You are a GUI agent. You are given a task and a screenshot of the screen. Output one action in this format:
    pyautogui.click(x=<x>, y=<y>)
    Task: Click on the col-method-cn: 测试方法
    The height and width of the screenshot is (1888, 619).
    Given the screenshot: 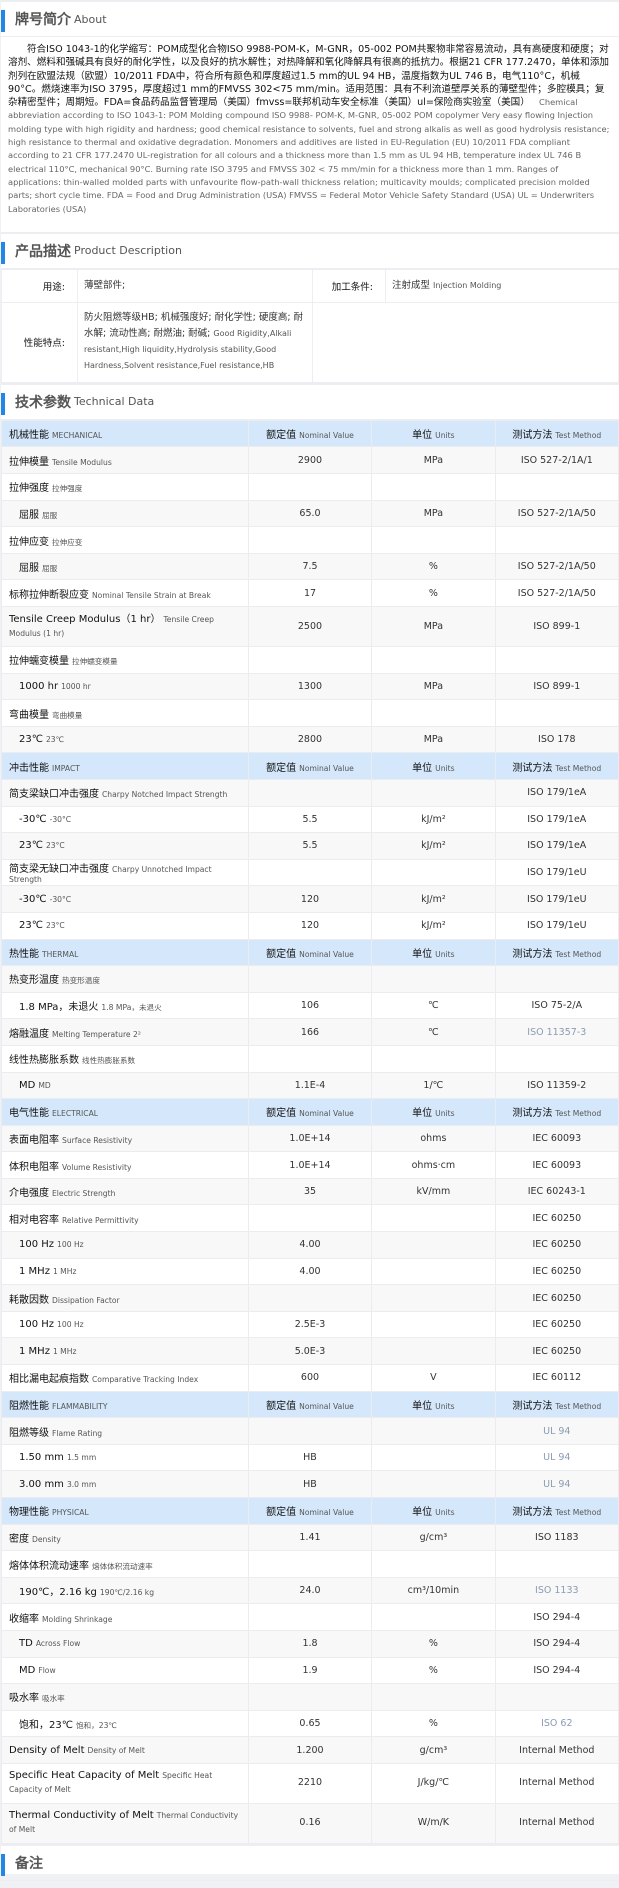 What is the action you would take?
    pyautogui.click(x=532, y=1406)
    